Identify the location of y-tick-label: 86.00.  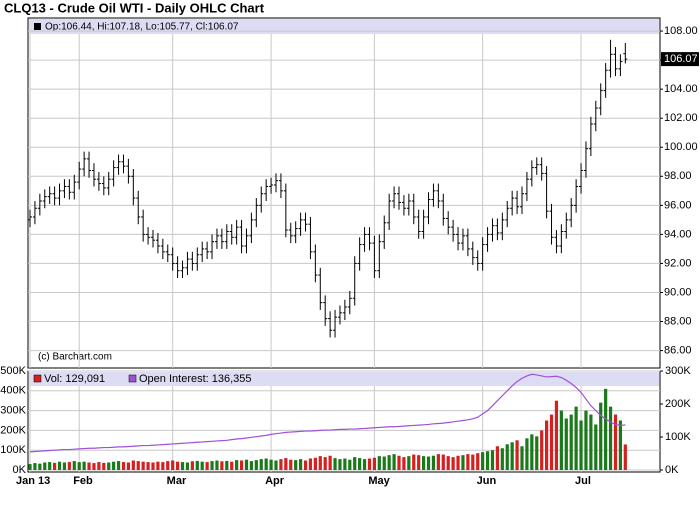
(678, 350).